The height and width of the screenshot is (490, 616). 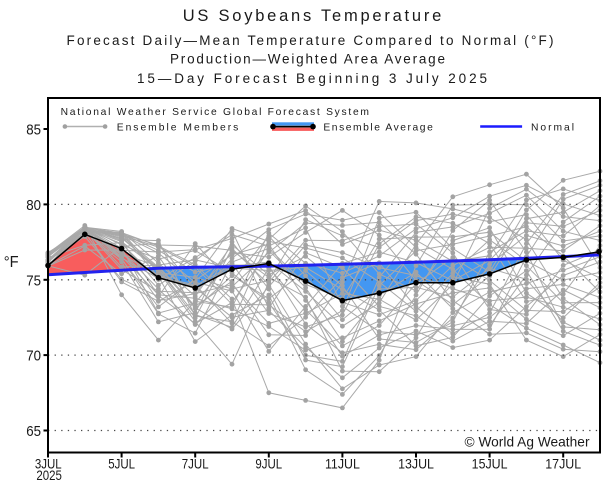 What do you see at coordinates (49, 475) in the screenshot?
I see `svg-text: 2025` at bounding box center [49, 475].